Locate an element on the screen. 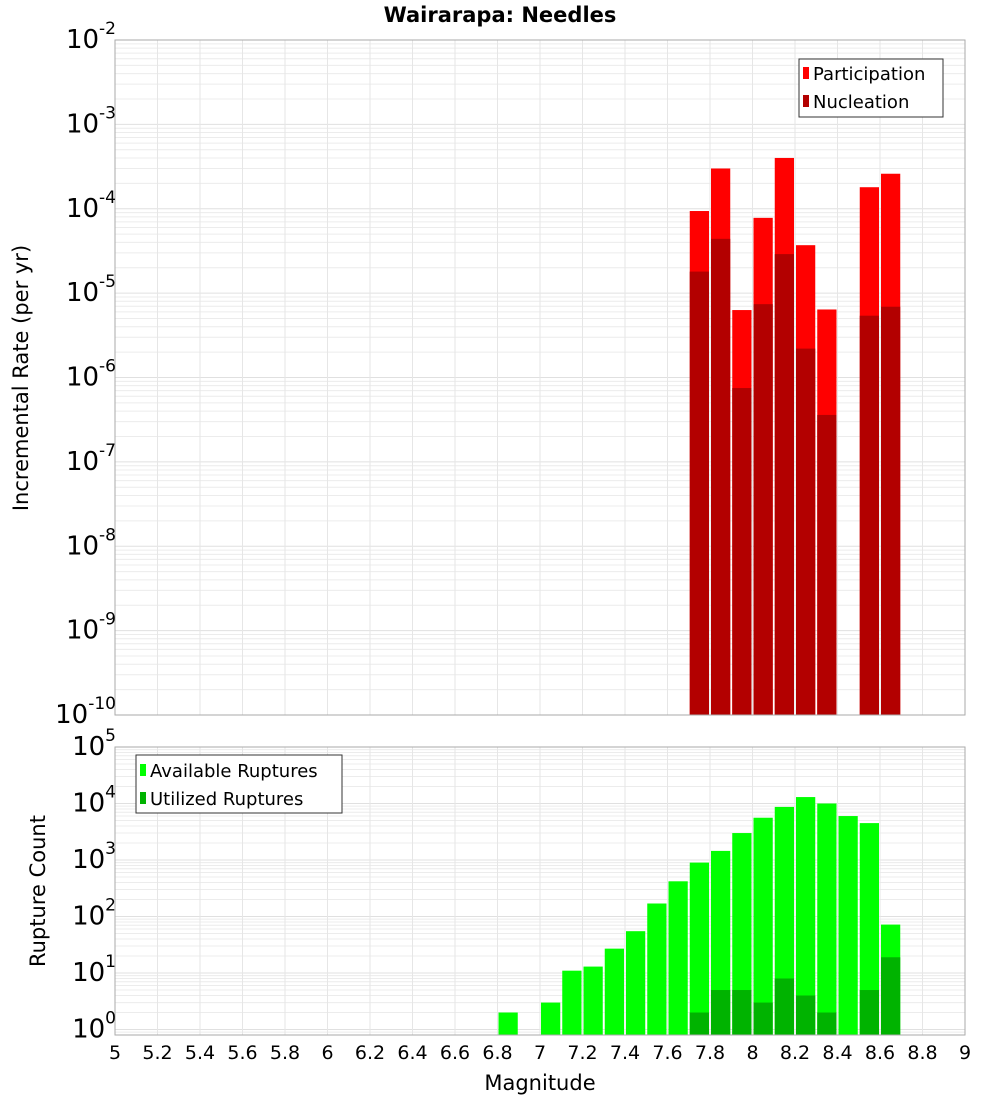 The height and width of the screenshot is (1104, 1000). x-axis-label: Magnitude is located at coordinates (539, 1083).